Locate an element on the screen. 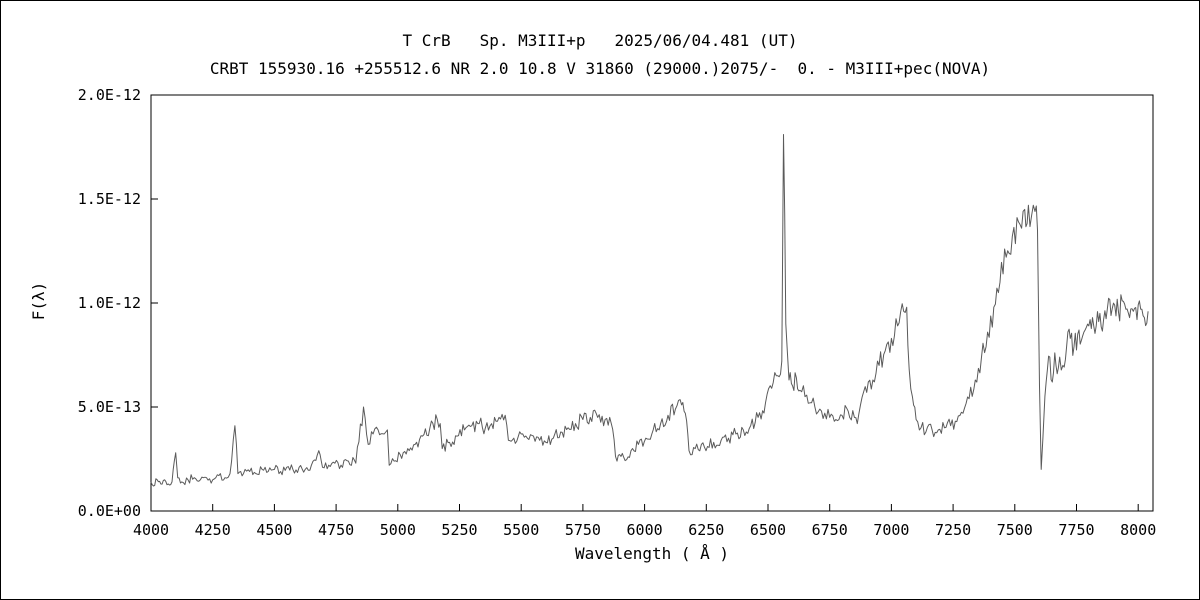 The image size is (1200, 600). svg-text: 5250 is located at coordinates (459, 530).